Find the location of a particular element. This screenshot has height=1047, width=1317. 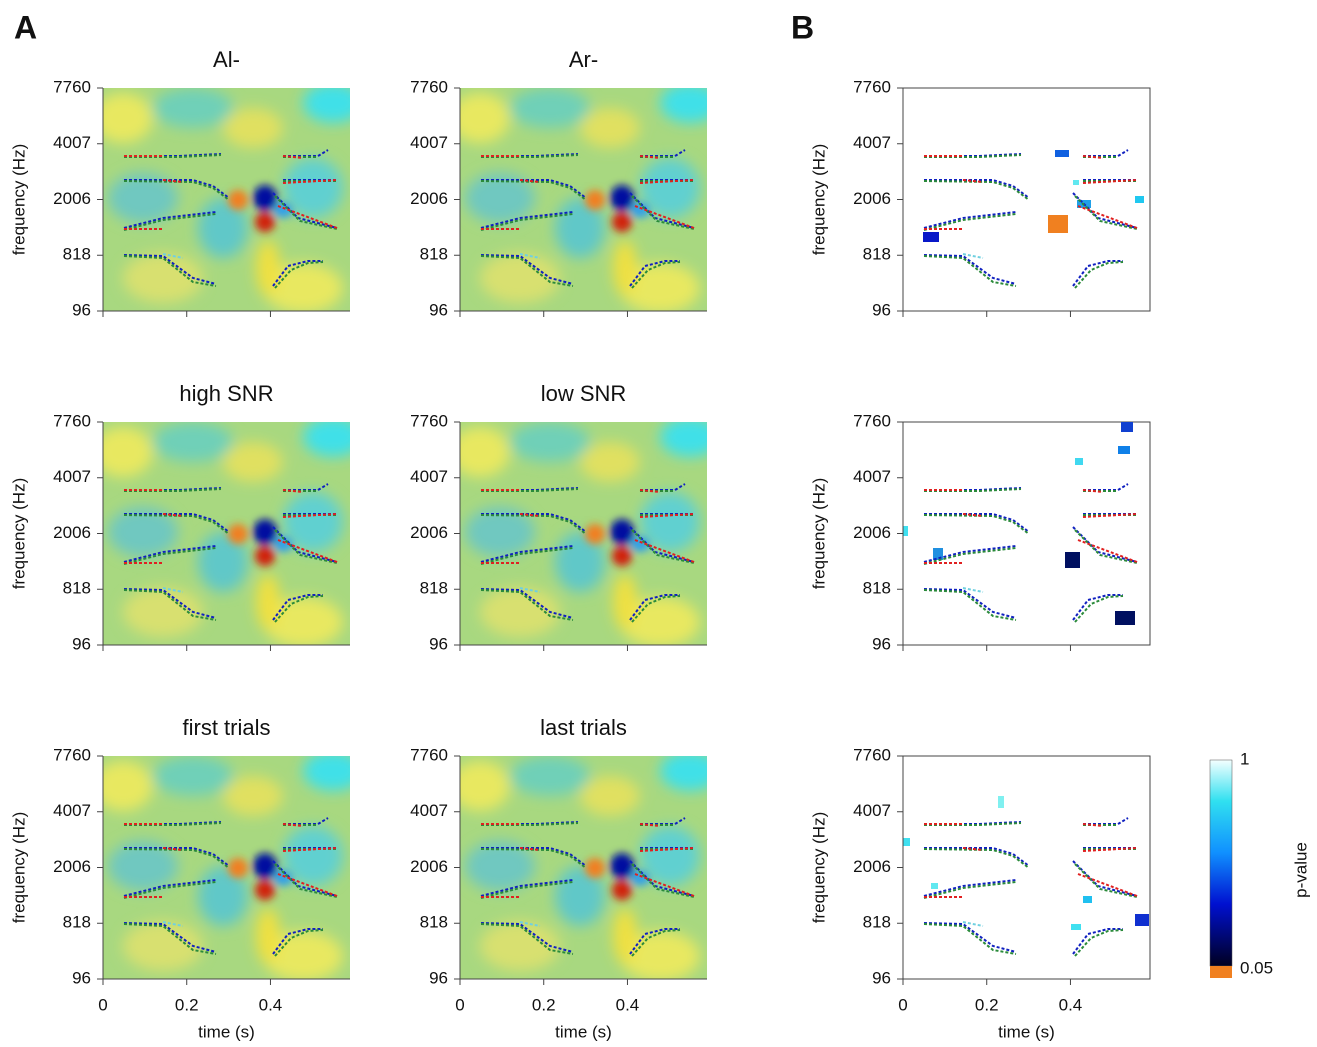

colorbar-tick: 0.05 is located at coordinates (1256, 967).